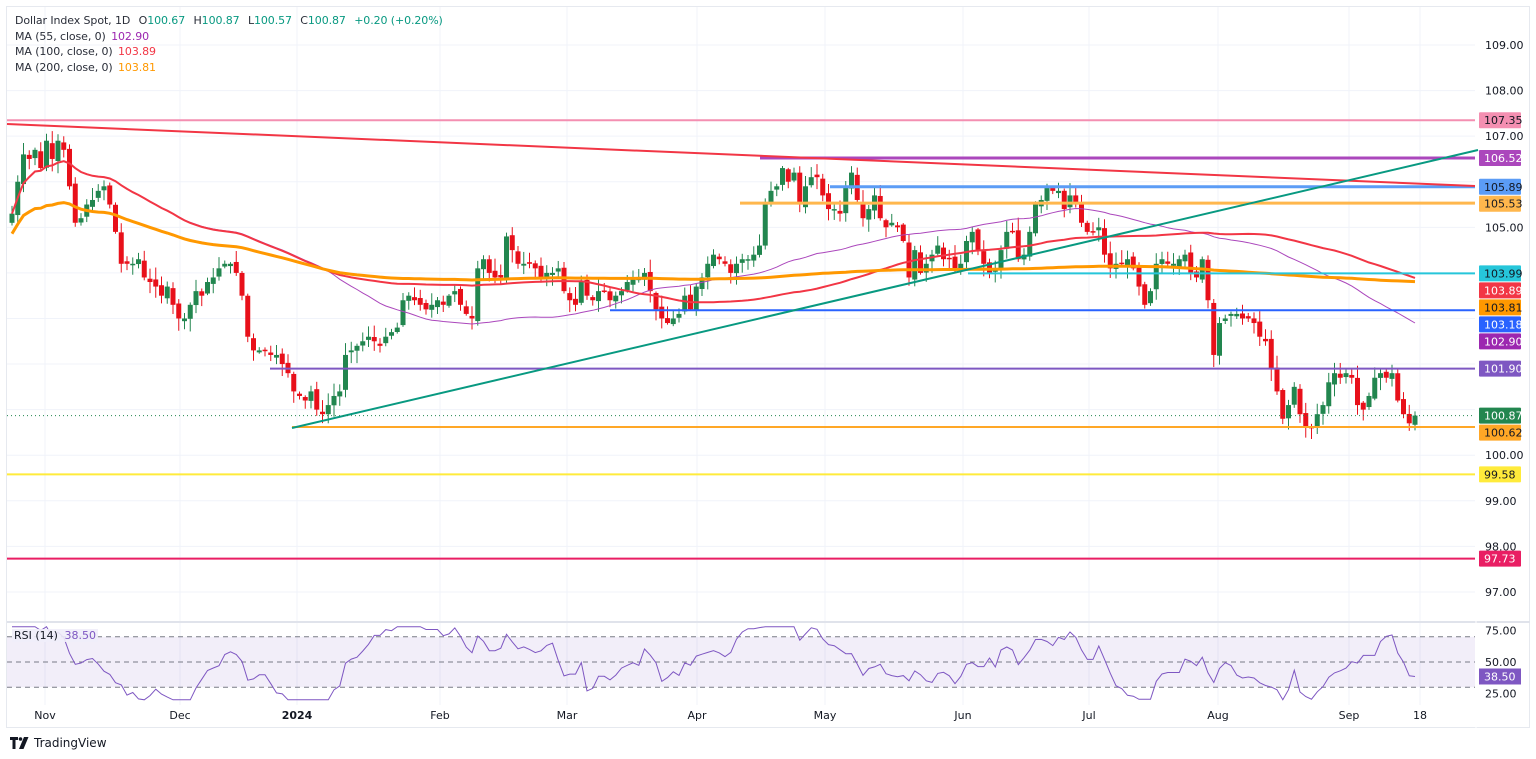 This screenshot has height=759, width=1536. I want to click on time-tick-label: Jun, so click(962, 715).